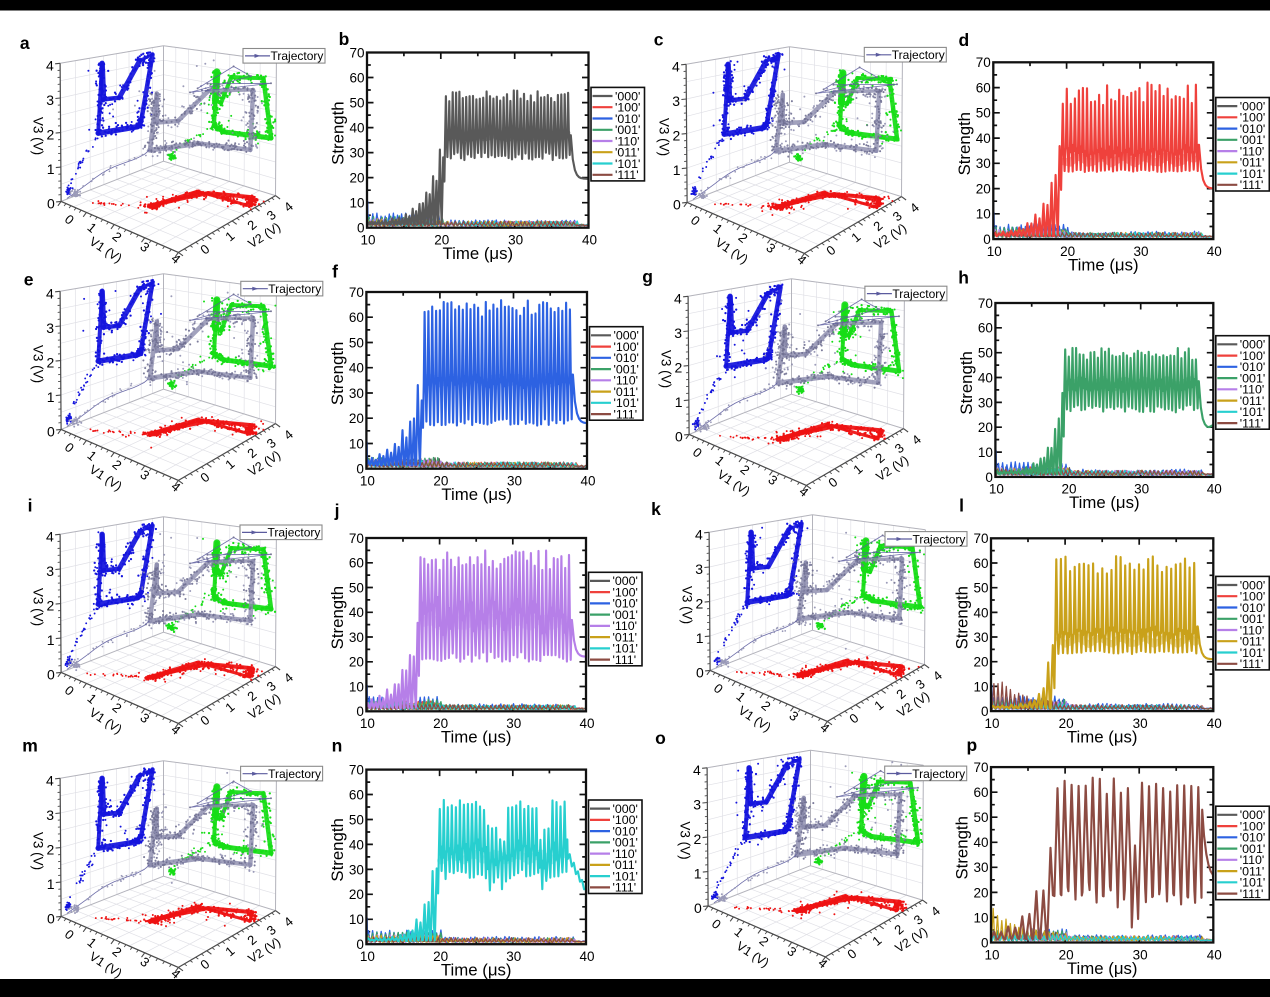 The image size is (1270, 997). What do you see at coordinates (961, 505) in the screenshot?
I see `svg-text: l` at bounding box center [961, 505].